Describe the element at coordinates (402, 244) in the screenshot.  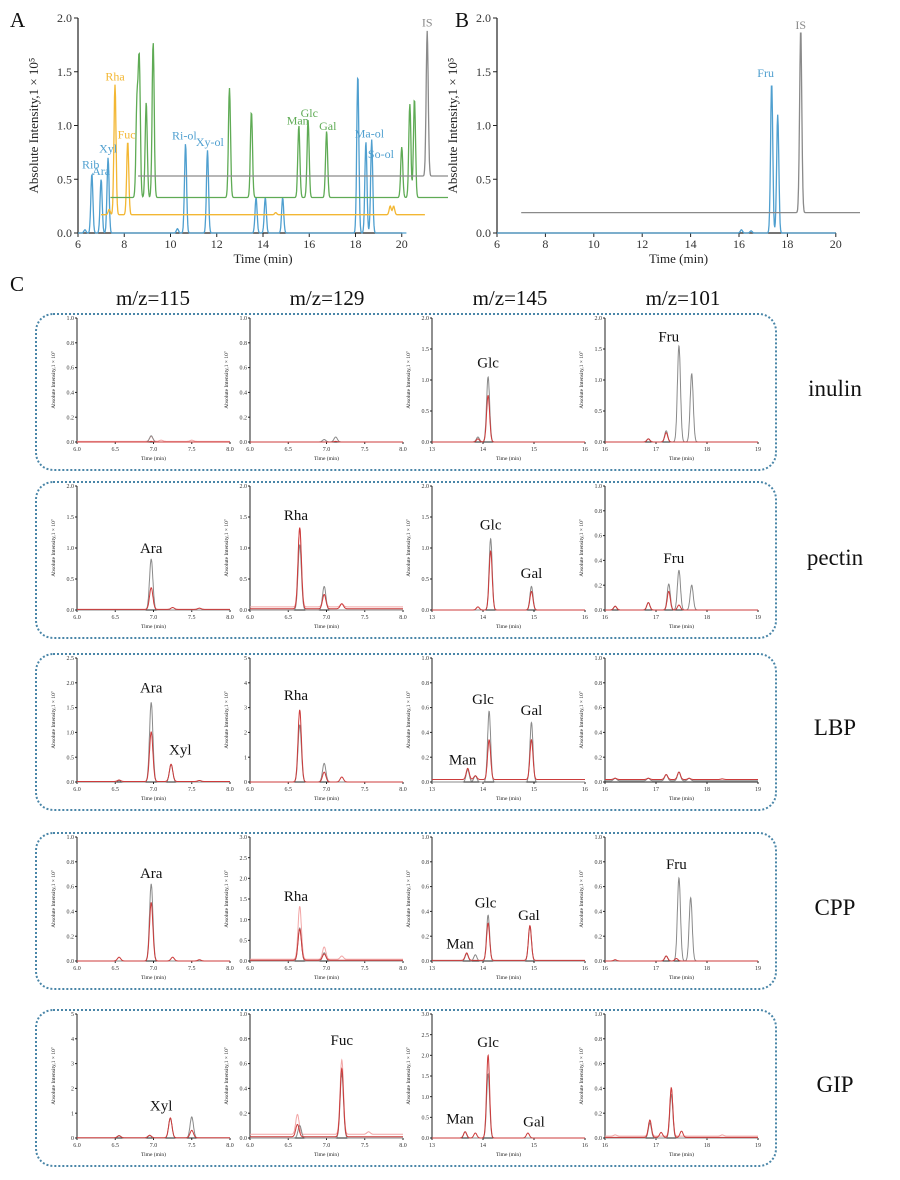
I see `x-tick-label: 20` at that location.